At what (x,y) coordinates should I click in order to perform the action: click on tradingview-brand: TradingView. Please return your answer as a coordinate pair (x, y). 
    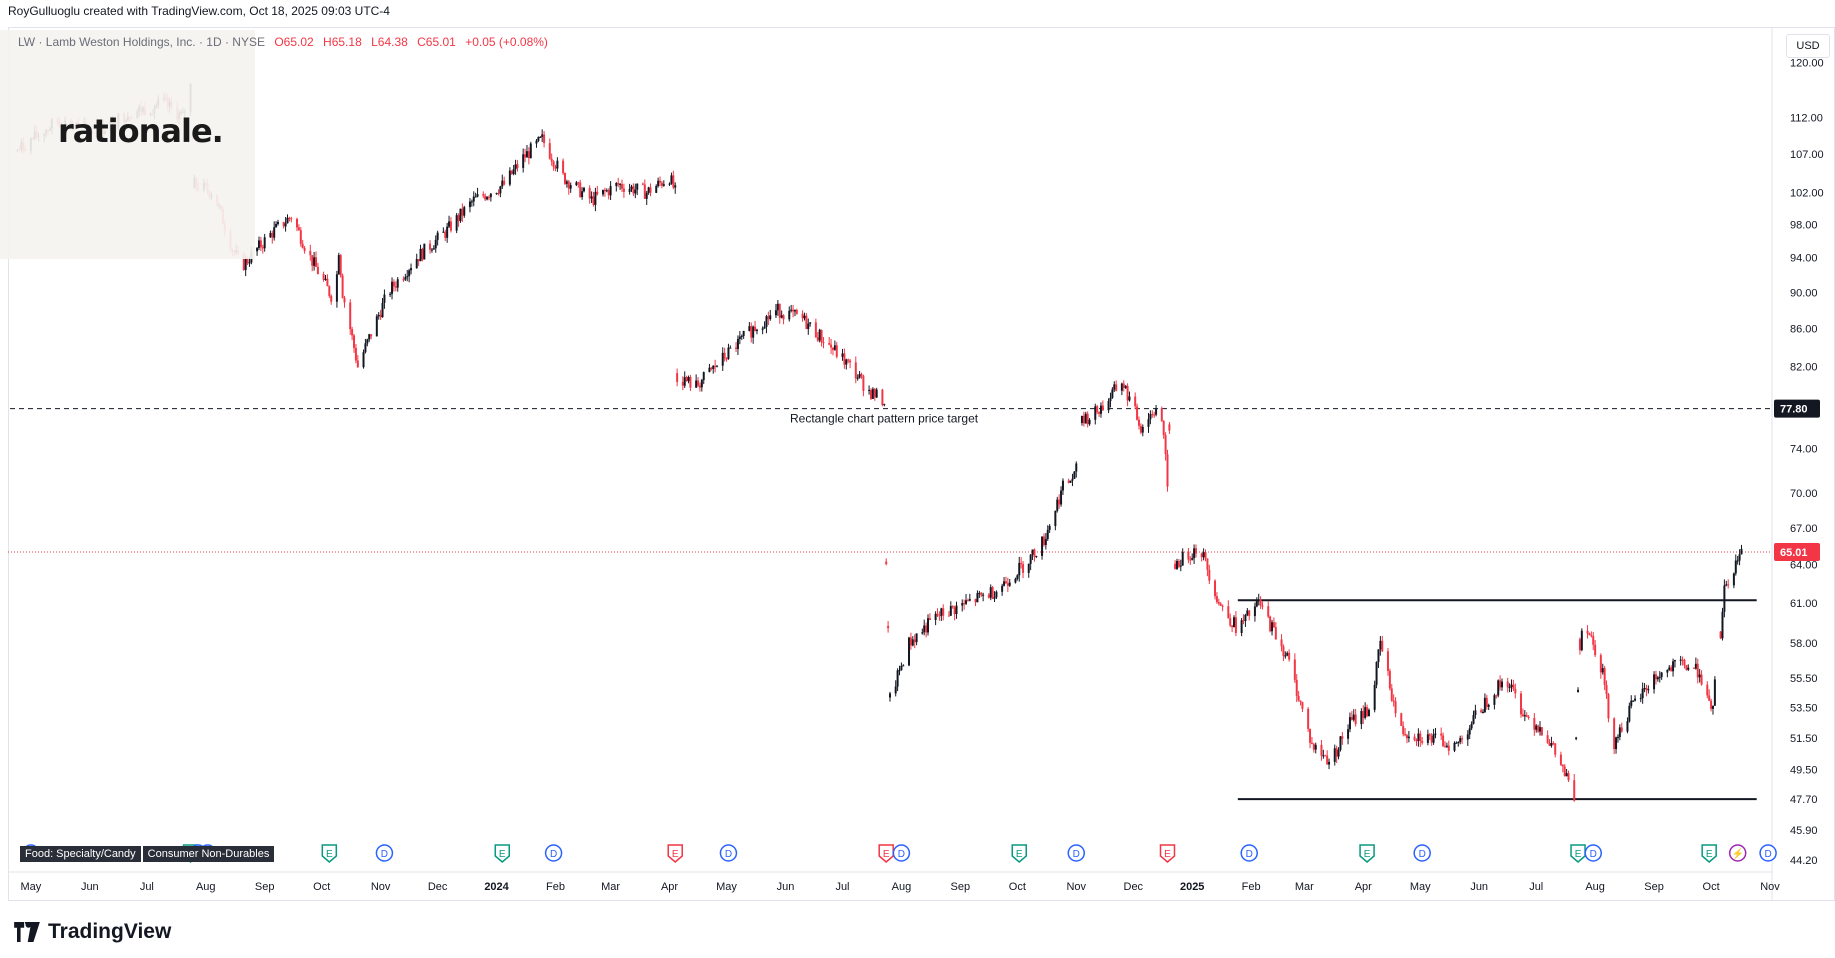
    Looking at the image, I should click on (91, 932).